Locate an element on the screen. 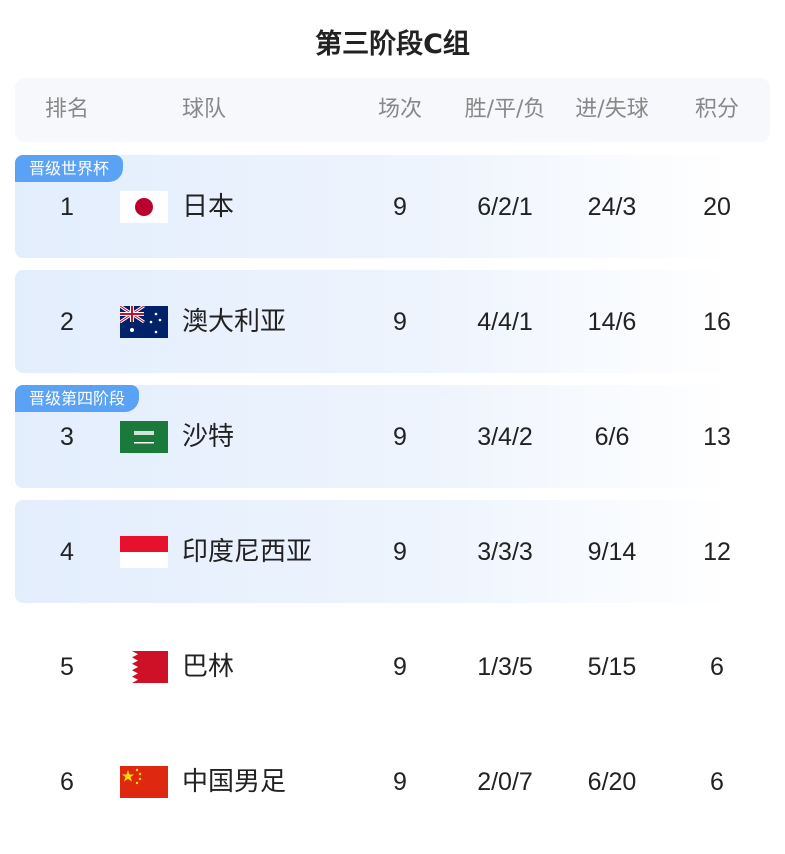 Image resolution: width=785 pixels, height=854 pixels. rank: 1 is located at coordinates (67, 206).